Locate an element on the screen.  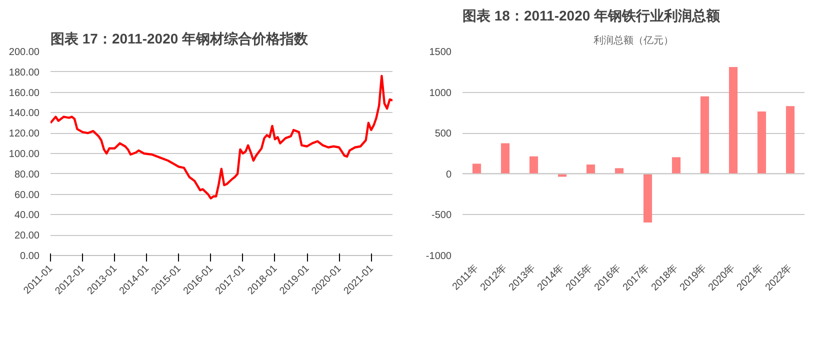
y-tick-label: 140.00 is located at coordinates (24, 114).